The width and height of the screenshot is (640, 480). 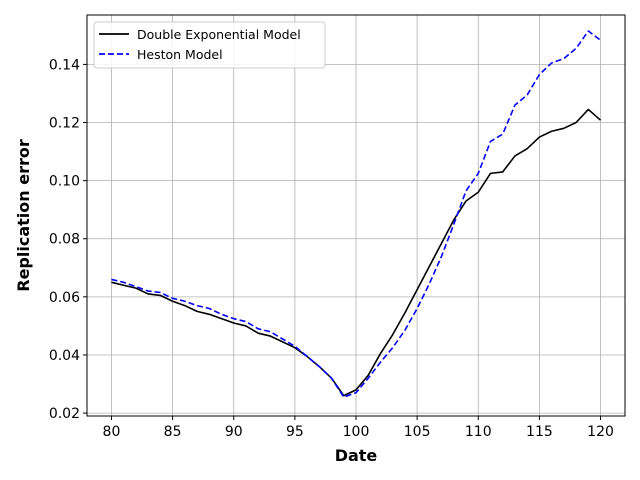 I want to click on y-tick-label: 0.04, so click(x=64, y=356).